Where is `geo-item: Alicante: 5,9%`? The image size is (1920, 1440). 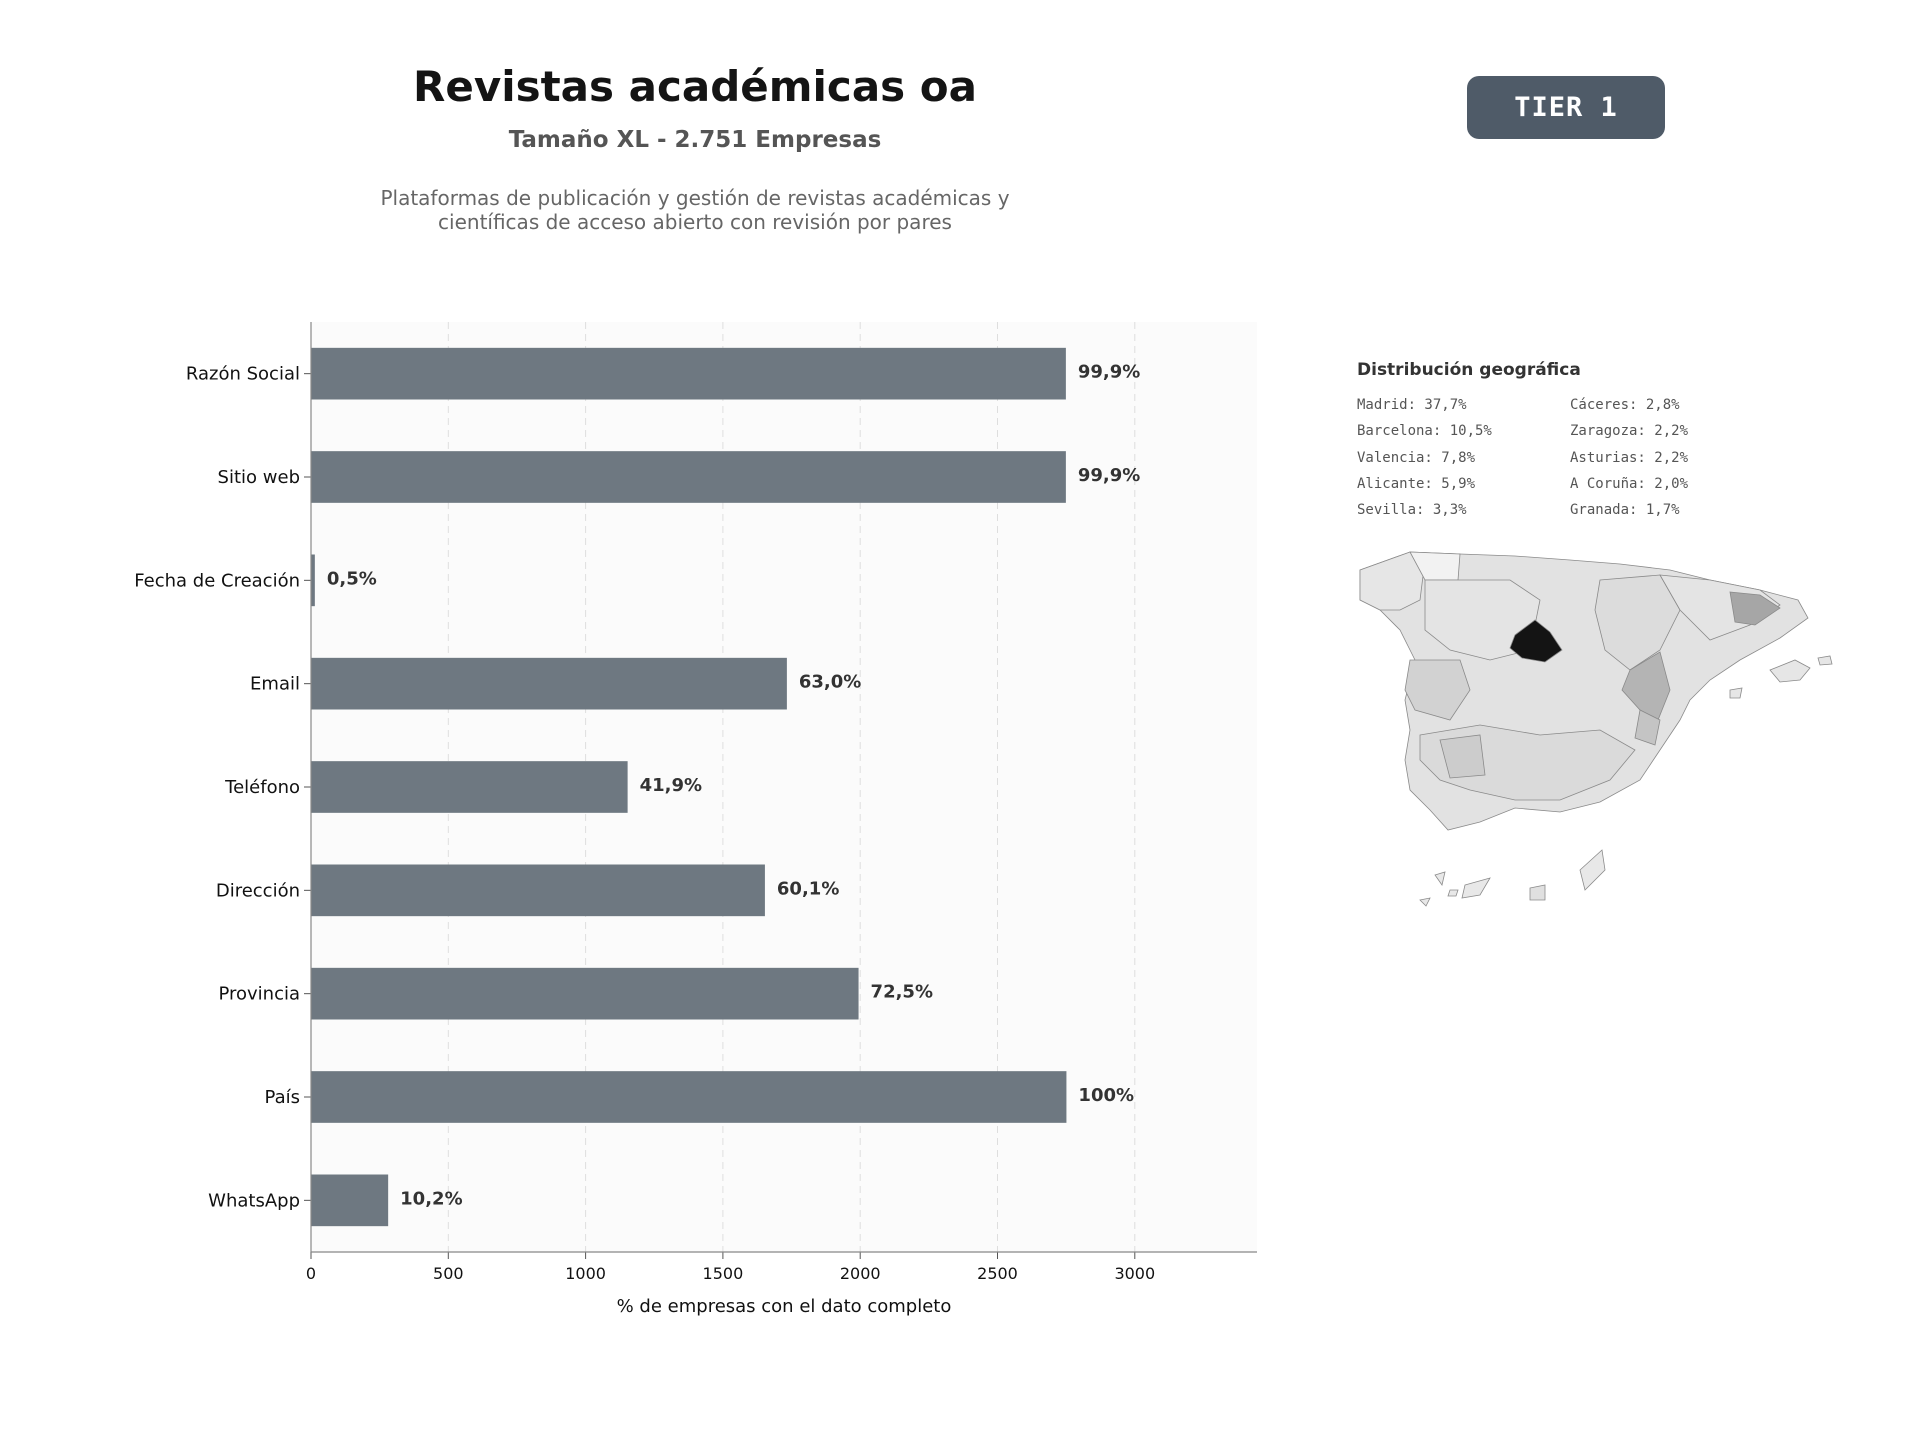
geo-item: Alicante: 5,9% is located at coordinates (1416, 483).